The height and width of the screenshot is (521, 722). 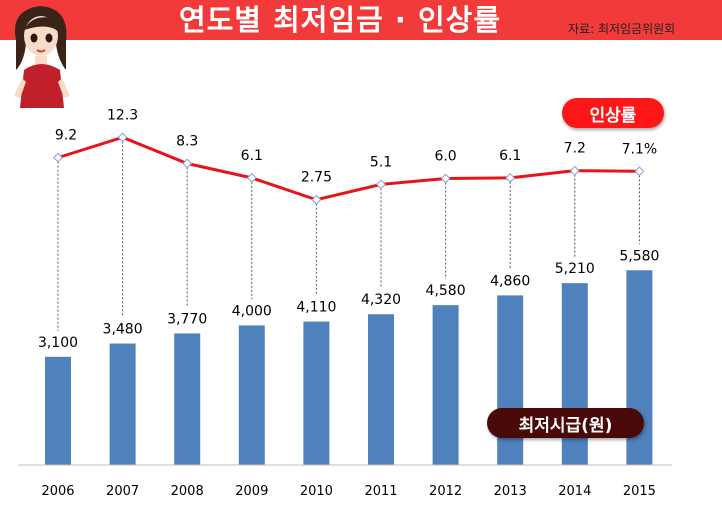 I want to click on header-band, so click(x=361, y=20).